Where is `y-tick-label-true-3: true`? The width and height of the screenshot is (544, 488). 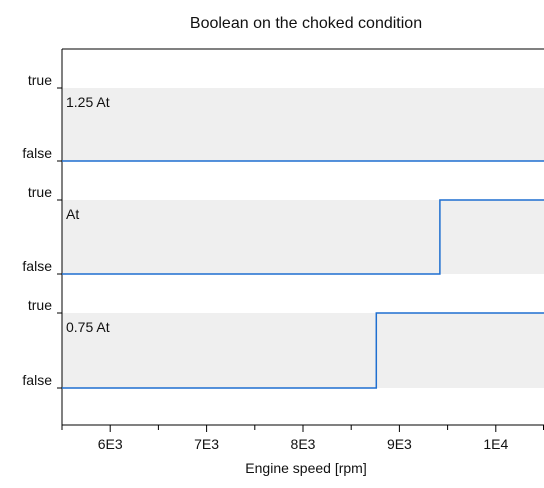 y-tick-label-true-3: true is located at coordinates (40, 305).